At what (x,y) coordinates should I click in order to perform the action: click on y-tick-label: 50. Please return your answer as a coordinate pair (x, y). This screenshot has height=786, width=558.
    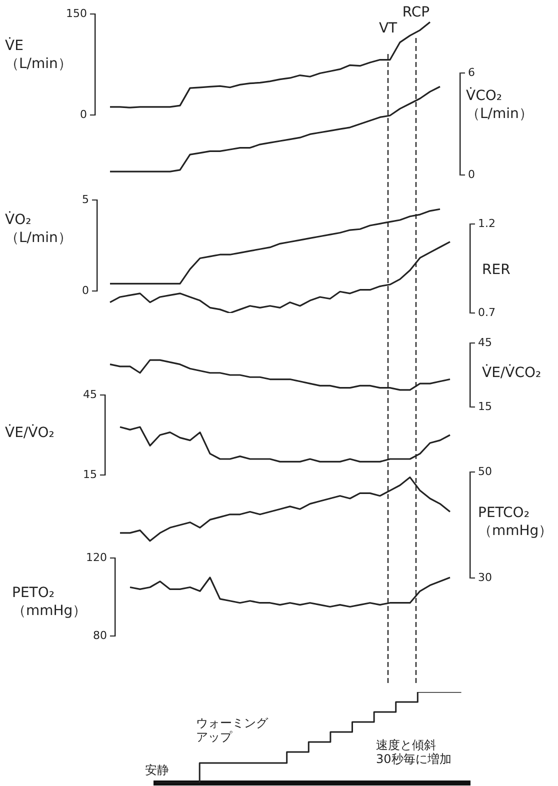
    Looking at the image, I should click on (485, 471).